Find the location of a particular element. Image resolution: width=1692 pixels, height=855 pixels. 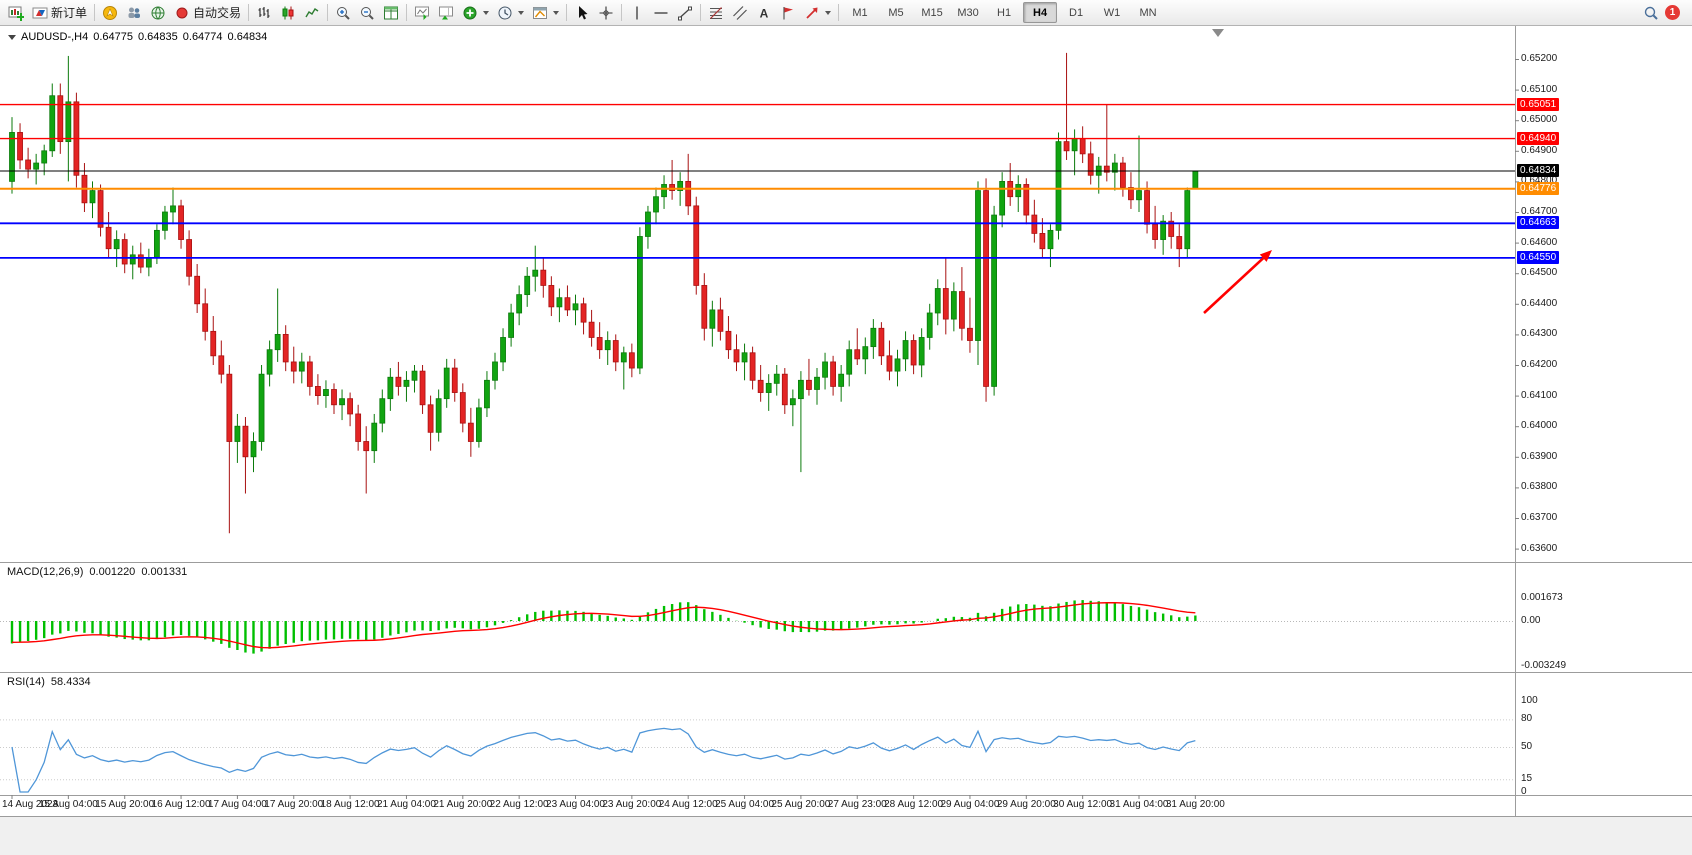

fibonacci-icon is located at coordinates (716, 12).